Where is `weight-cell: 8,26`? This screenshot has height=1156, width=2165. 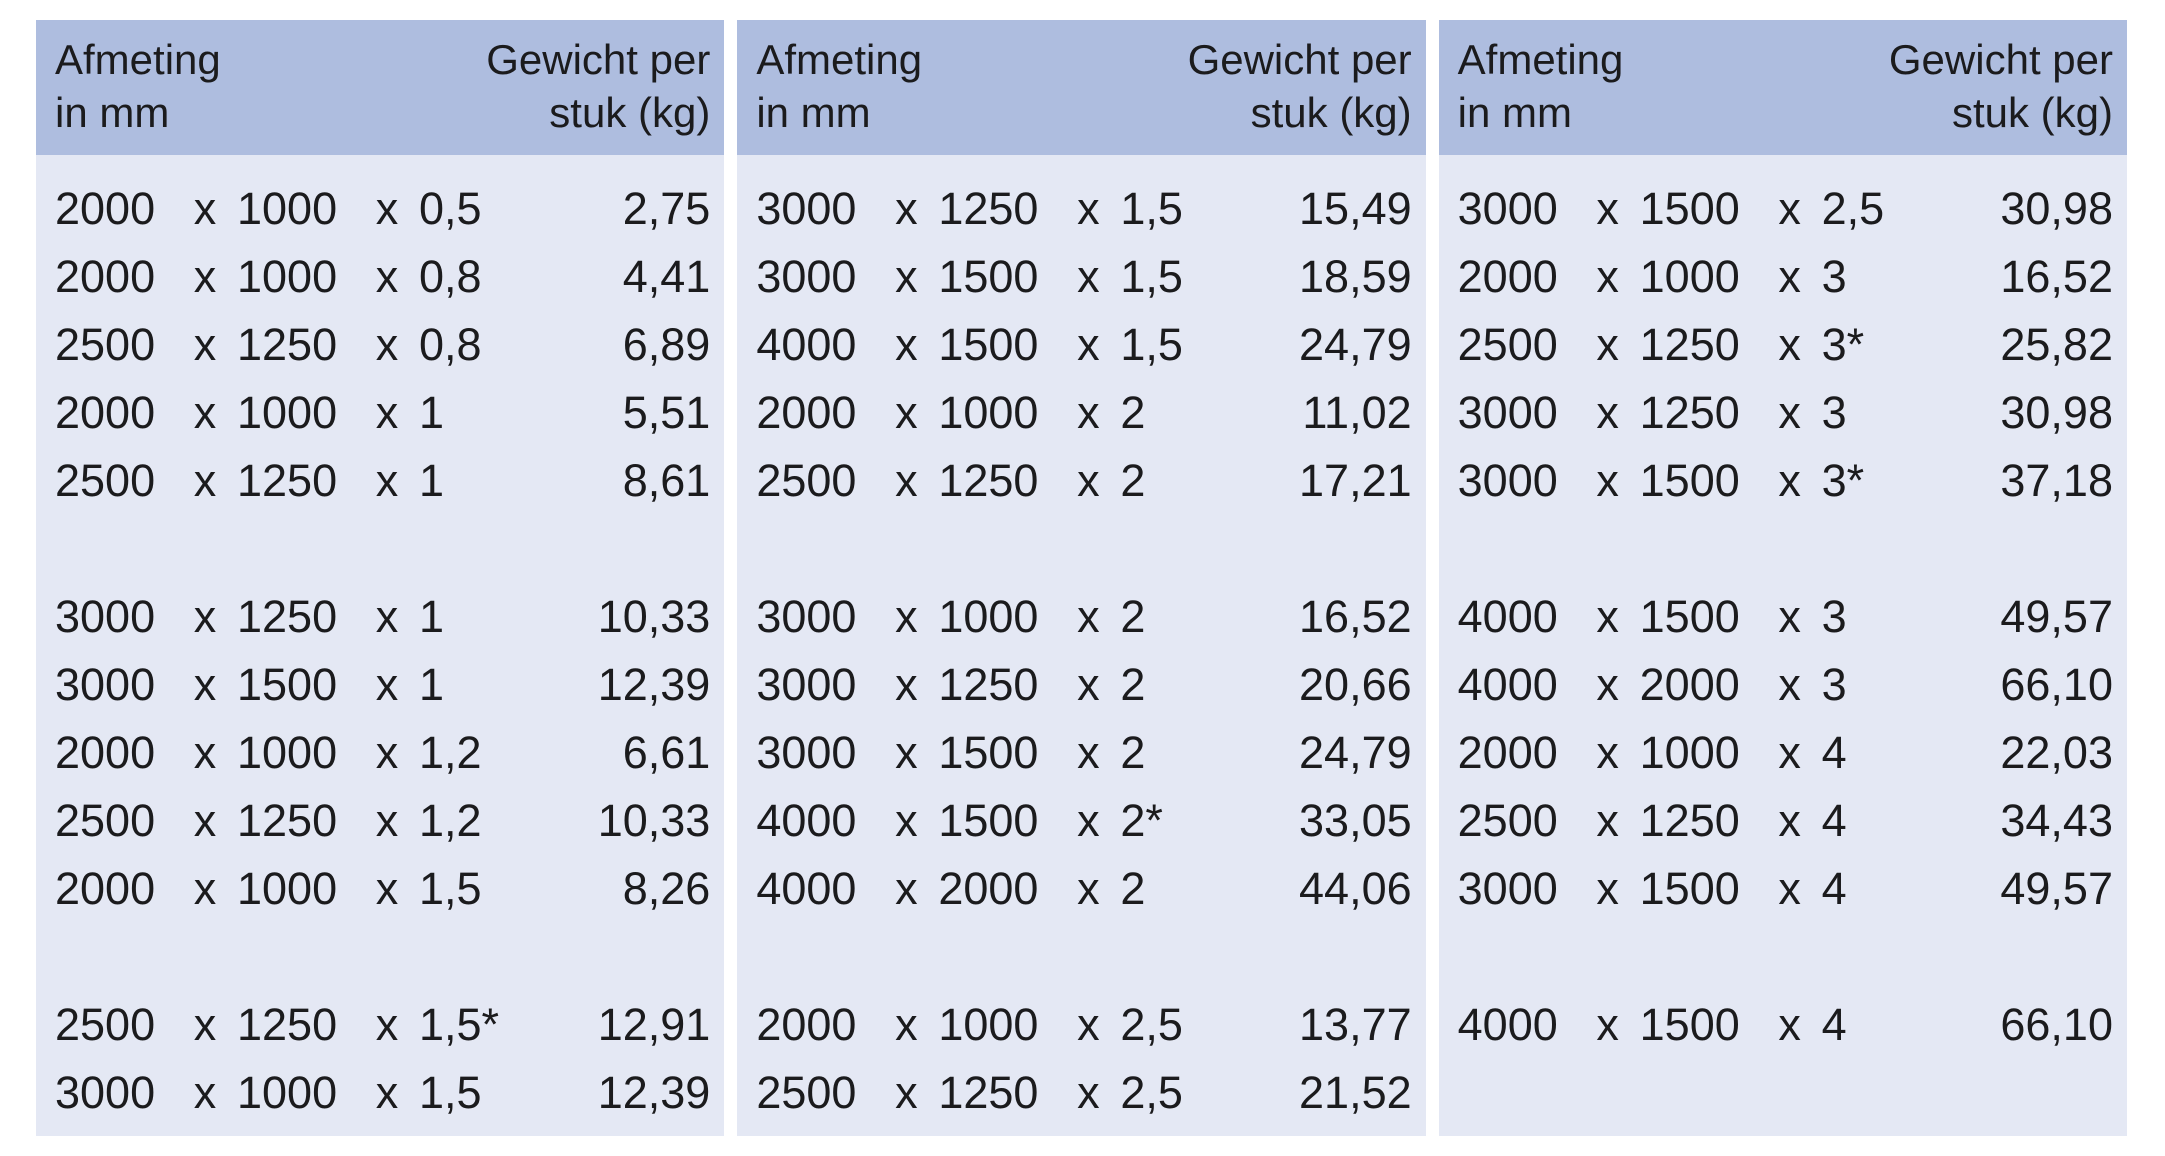
weight-cell: 8,26 is located at coordinates (666, 888).